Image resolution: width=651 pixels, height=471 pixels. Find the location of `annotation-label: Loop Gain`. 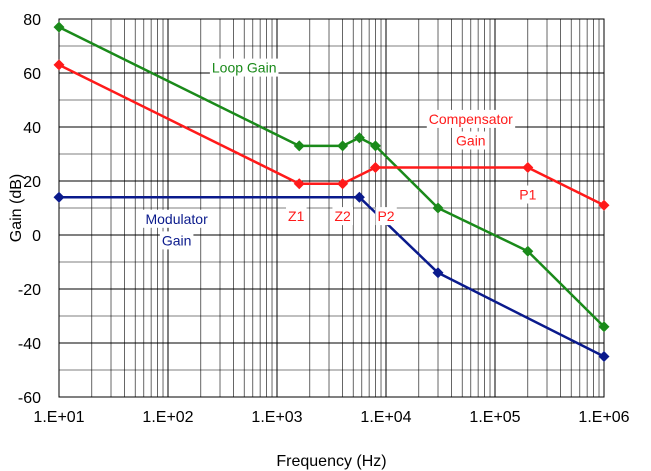

annotation-label: Loop Gain is located at coordinates (244, 67).